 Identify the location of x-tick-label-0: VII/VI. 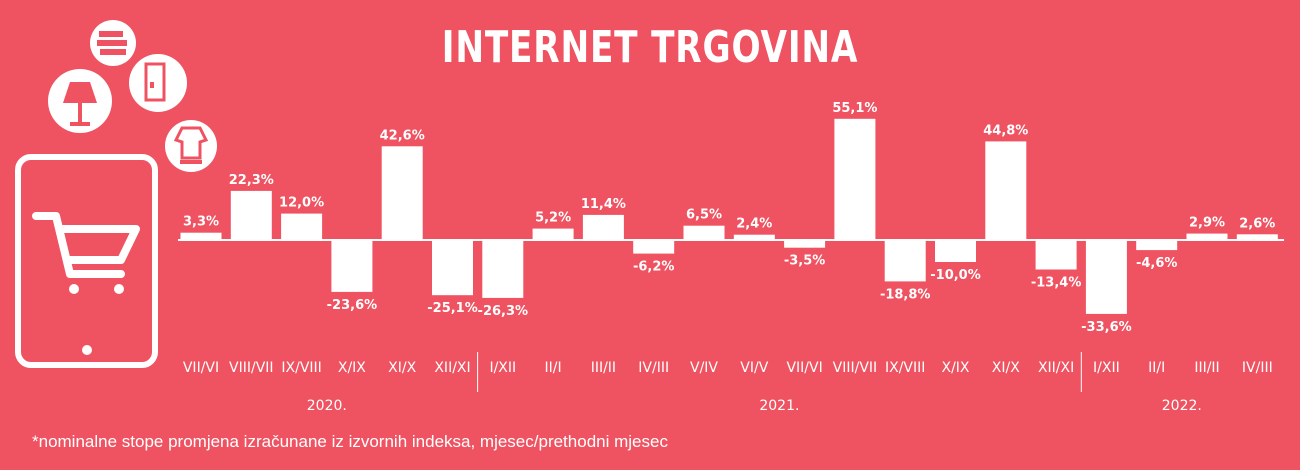
(201, 368).